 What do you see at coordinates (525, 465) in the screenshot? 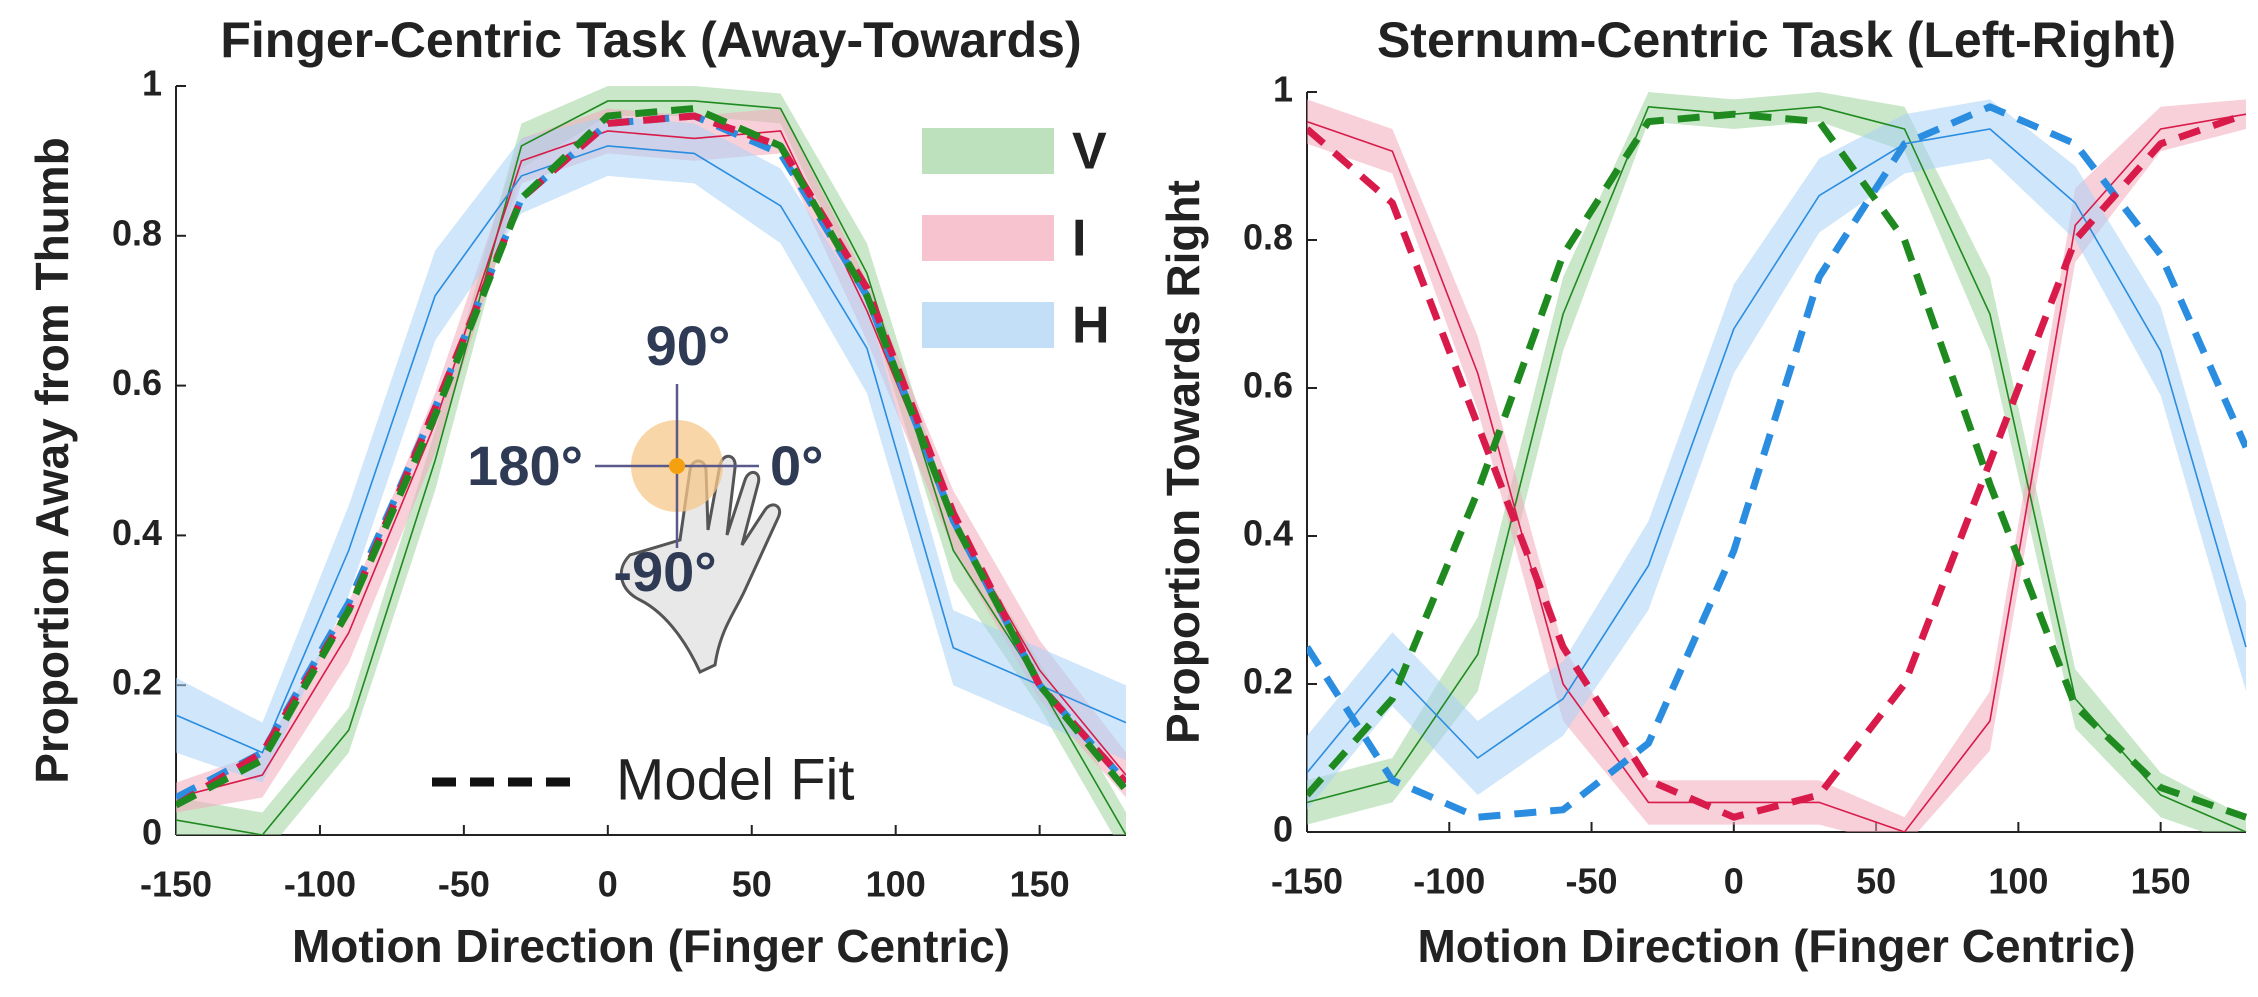
I see `direction-label: 180°` at bounding box center [525, 465].